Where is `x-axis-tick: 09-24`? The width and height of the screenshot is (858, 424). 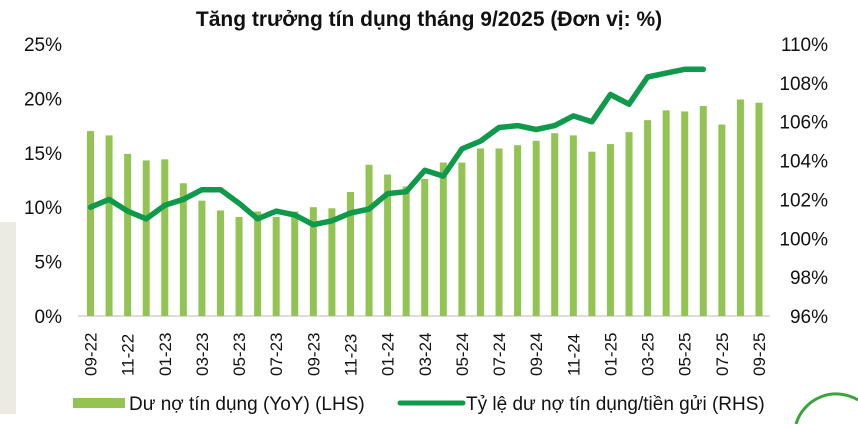 x-axis-tick: 09-24 is located at coordinates (536, 354).